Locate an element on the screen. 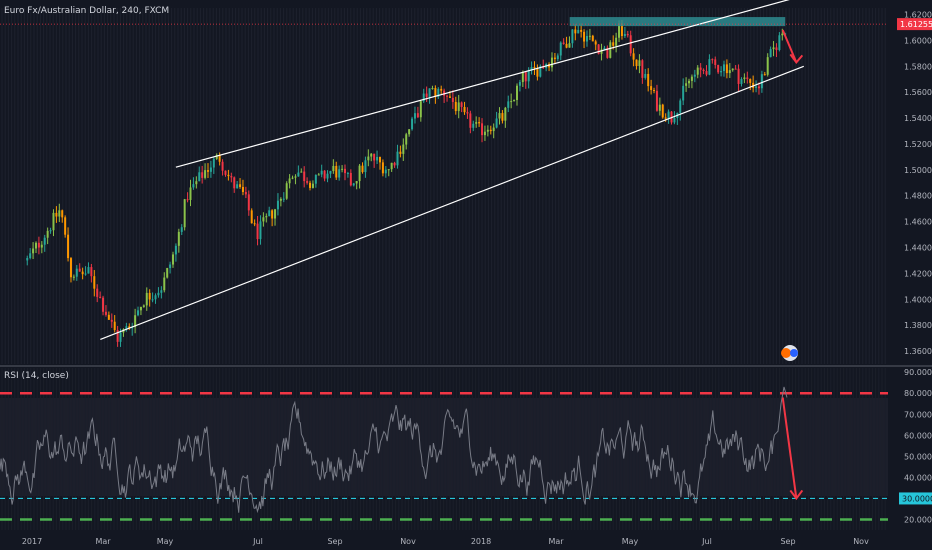  last-price-badge is located at coordinates (914, 24).